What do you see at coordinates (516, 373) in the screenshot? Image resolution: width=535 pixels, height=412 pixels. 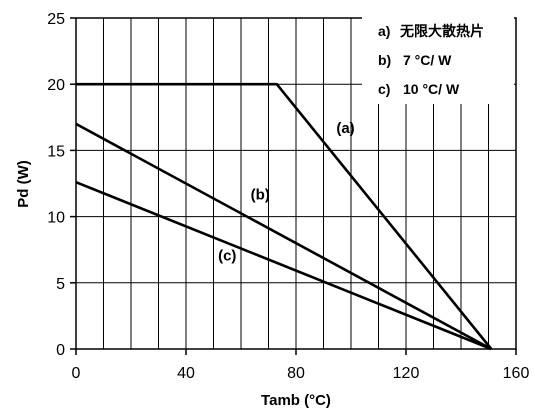 I see `x-tick-label-160: 160` at bounding box center [516, 373].